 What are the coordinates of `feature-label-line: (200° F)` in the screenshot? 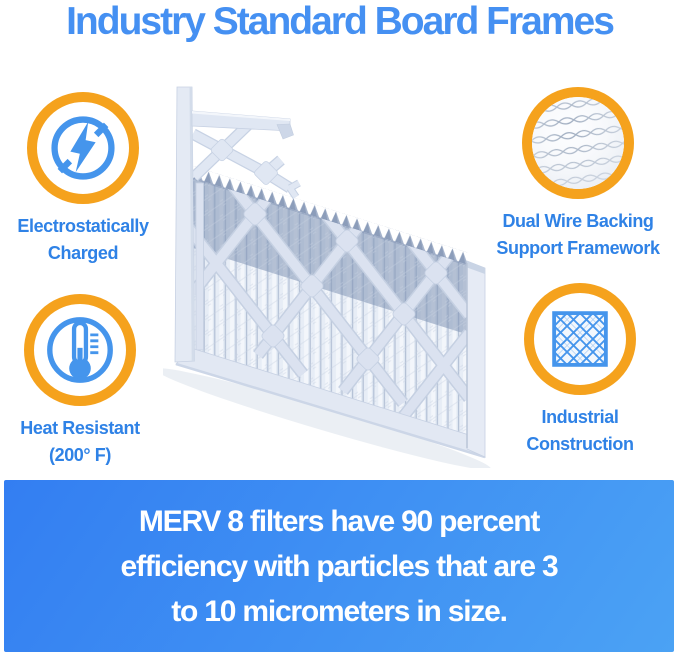 It's located at (79, 455).